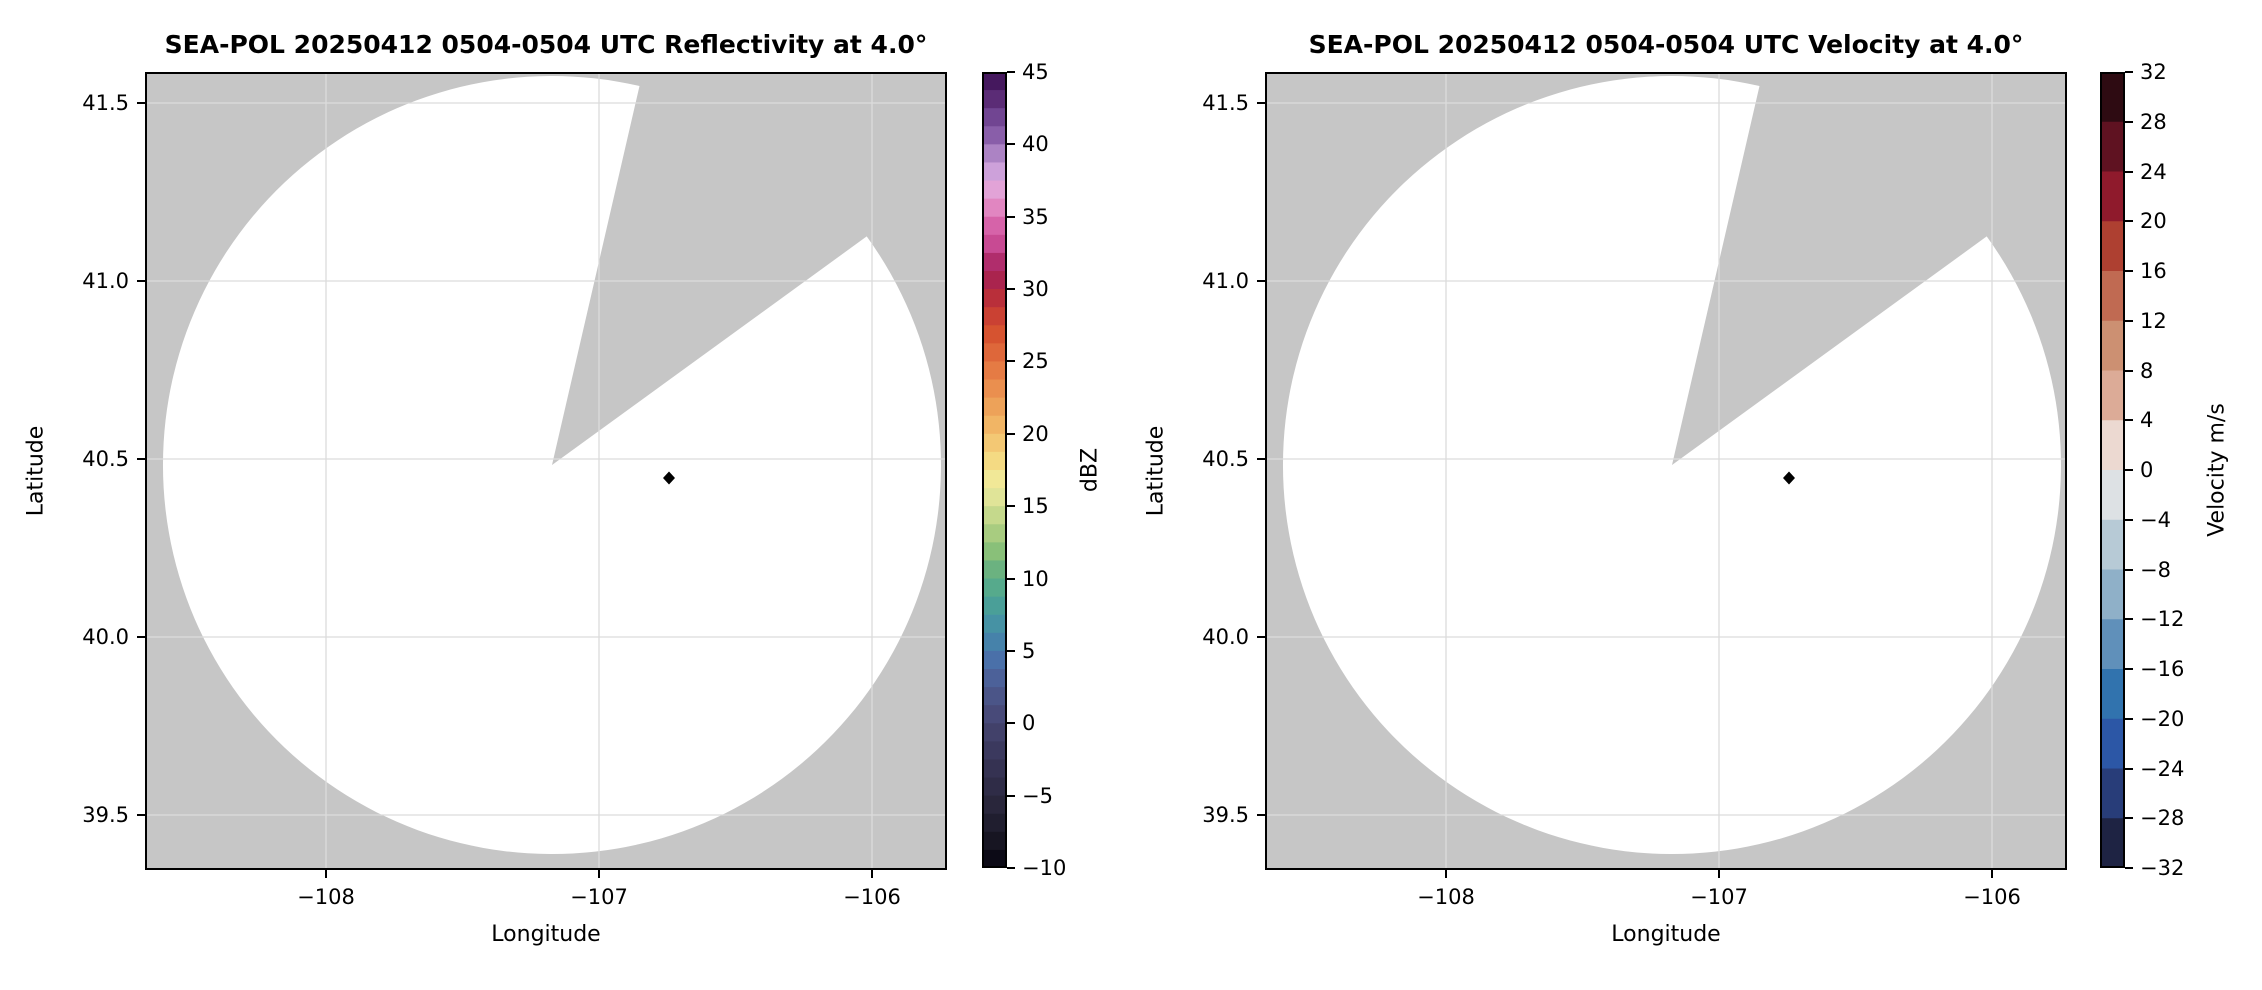 Image resolution: width=2262 pixels, height=990 pixels. I want to click on y-tick-label: 40.5, so click(1225, 459).